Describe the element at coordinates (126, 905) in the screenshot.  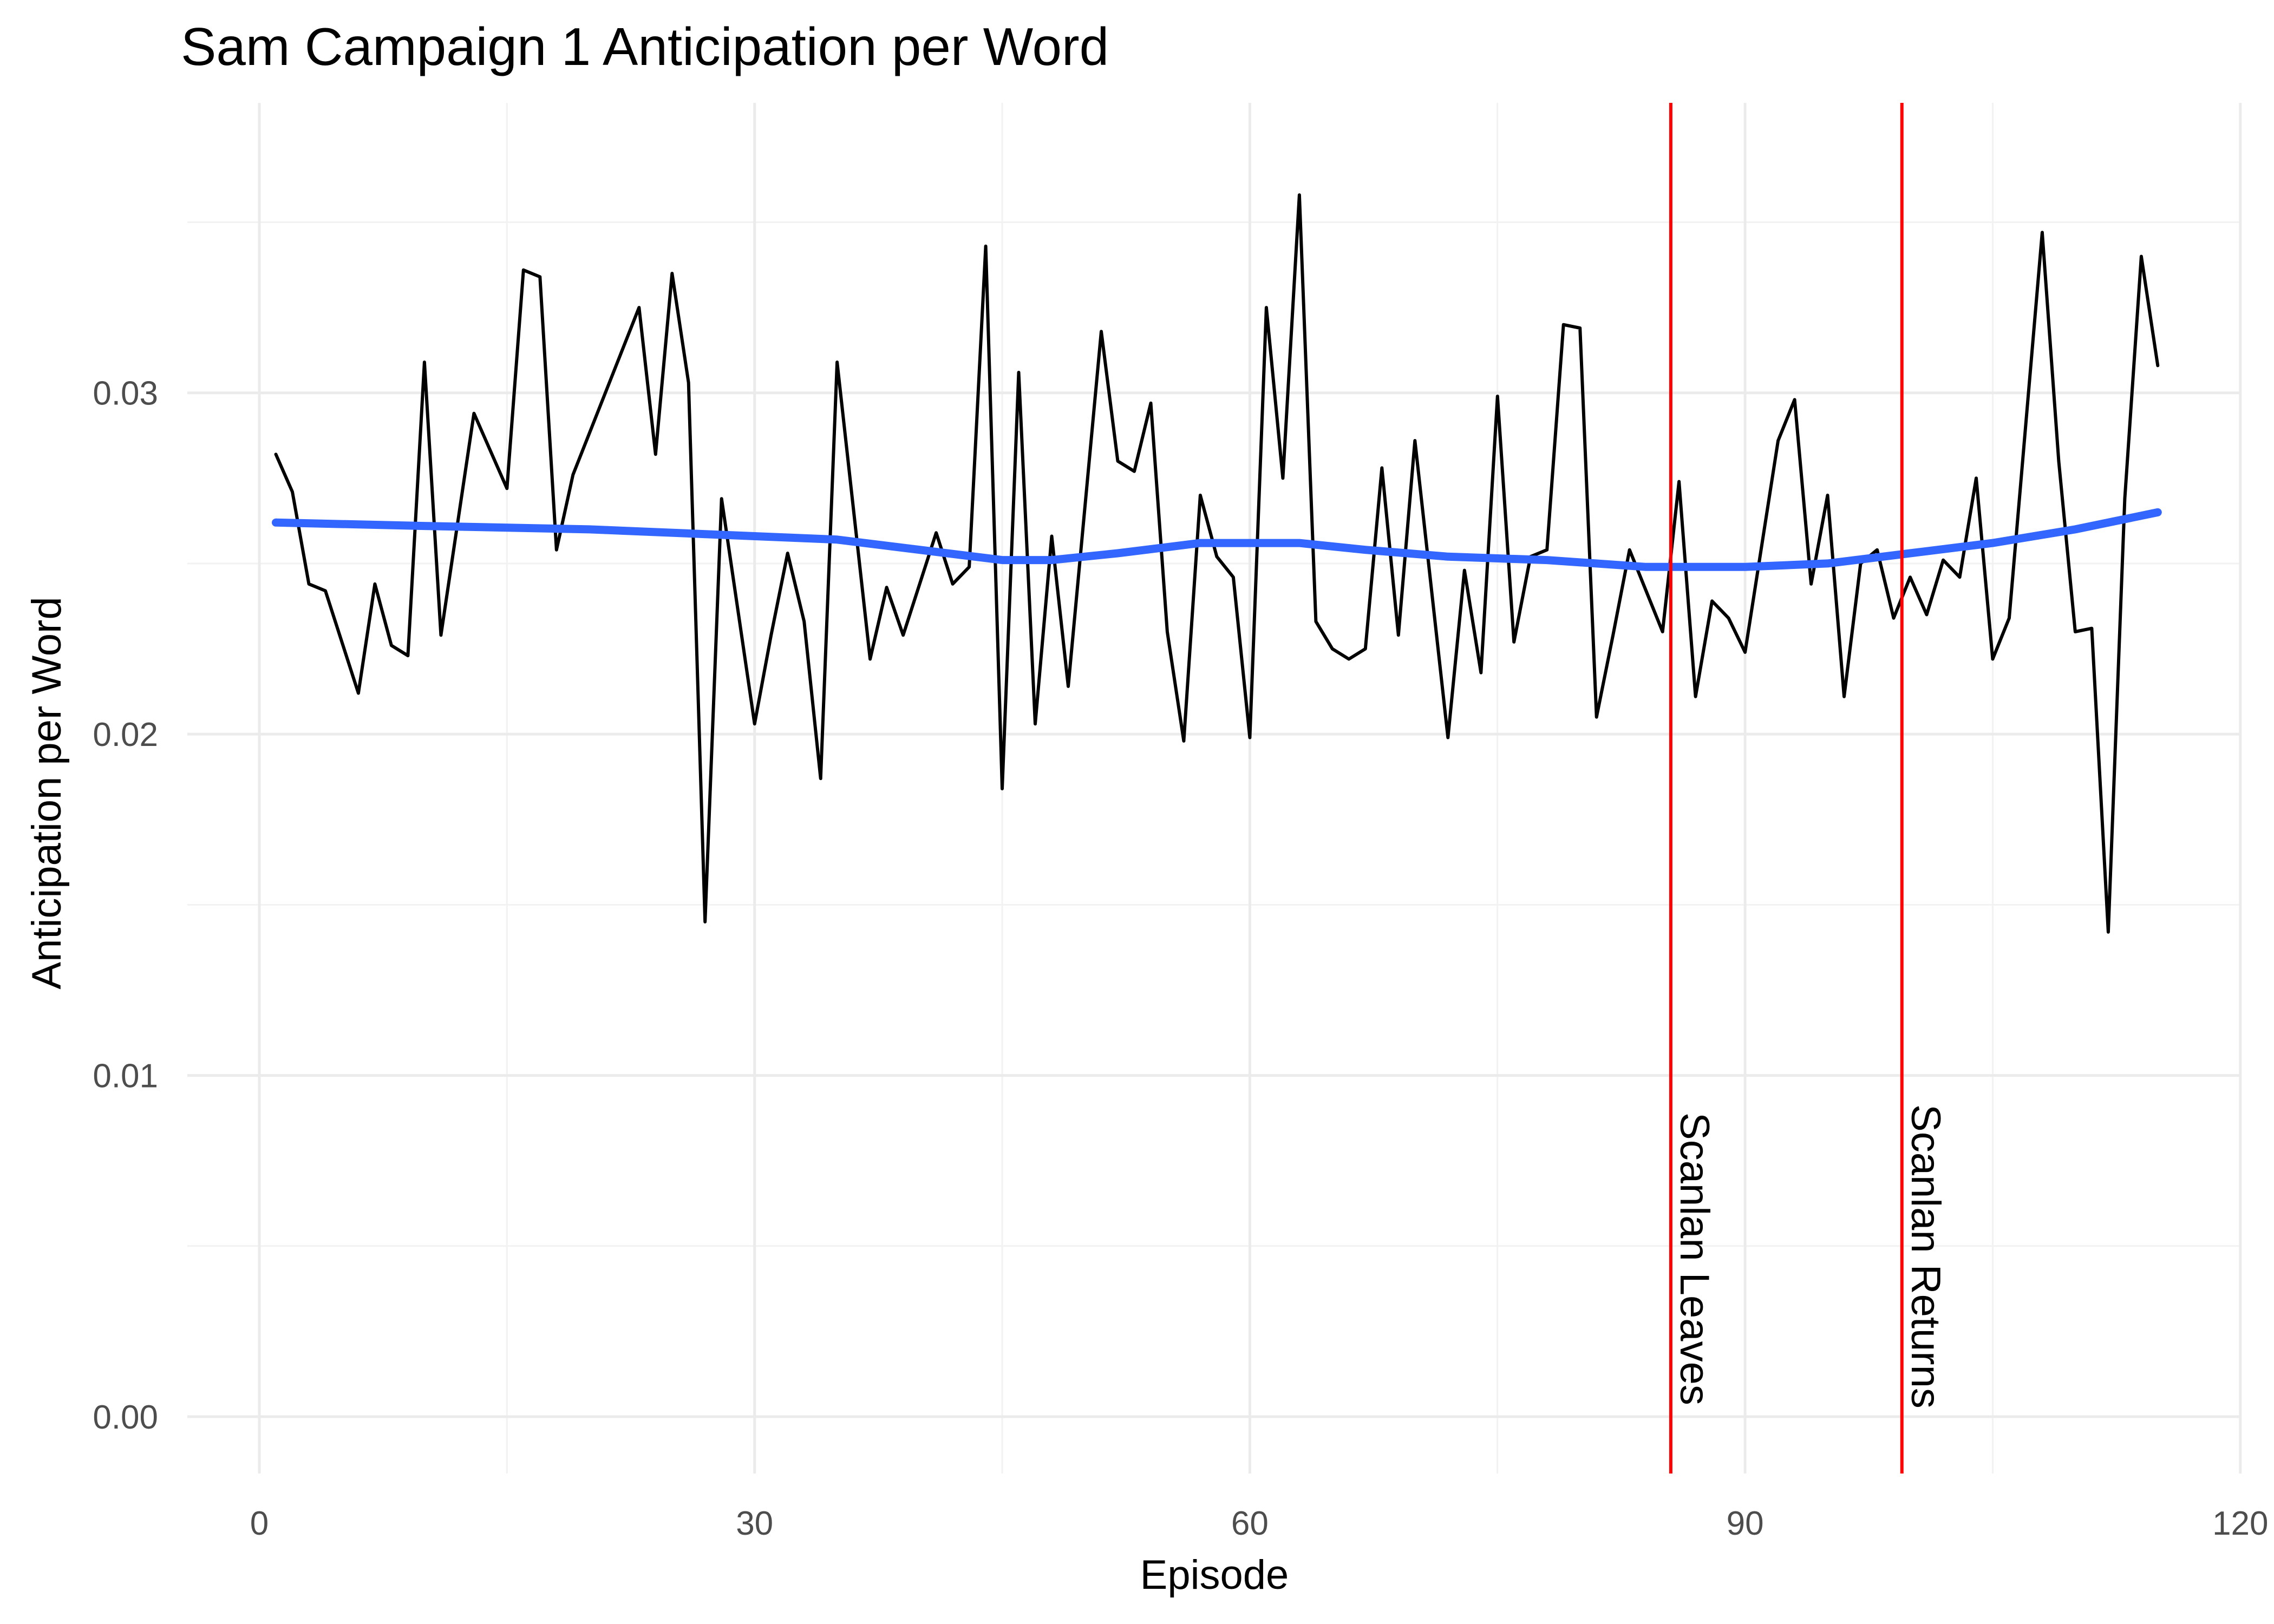
I see `y-tick-labels: 0.00 0.01 0.02 0.03` at that location.